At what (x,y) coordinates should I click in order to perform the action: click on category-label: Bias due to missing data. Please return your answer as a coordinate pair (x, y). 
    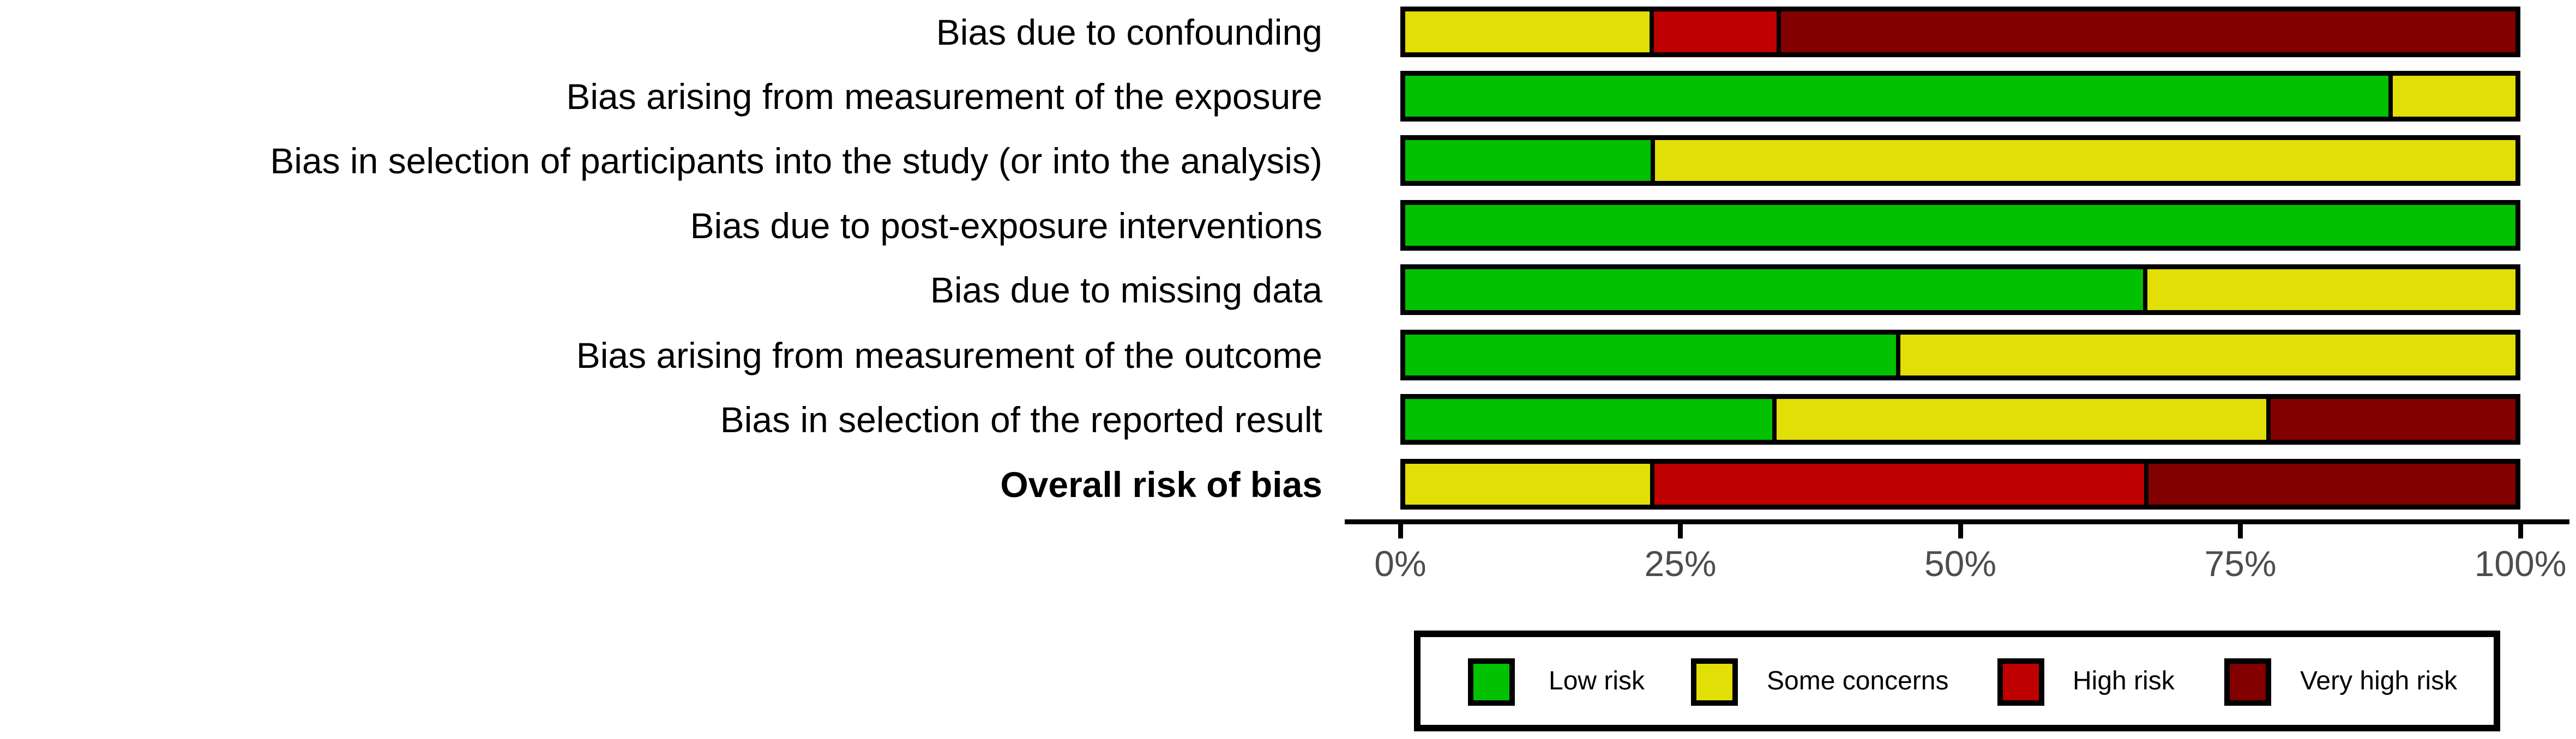
    Looking at the image, I should click on (1126, 290).